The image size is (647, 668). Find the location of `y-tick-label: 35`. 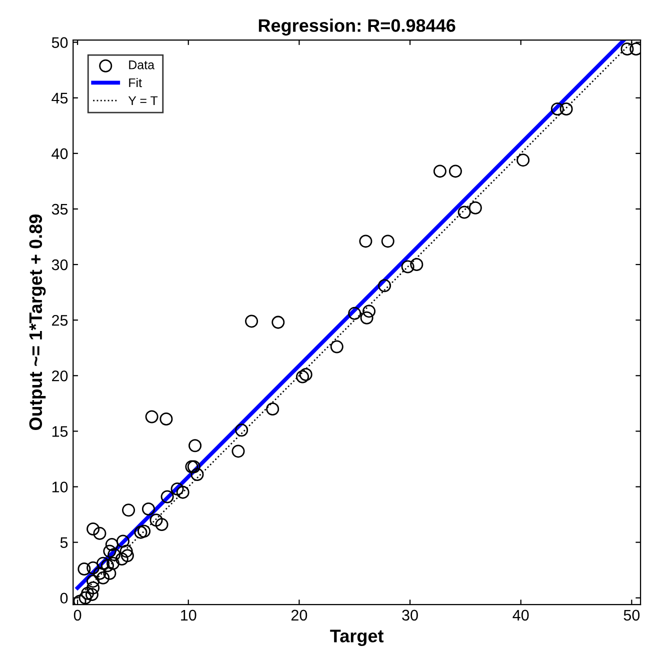

y-tick-label: 35 is located at coordinates (60, 209).